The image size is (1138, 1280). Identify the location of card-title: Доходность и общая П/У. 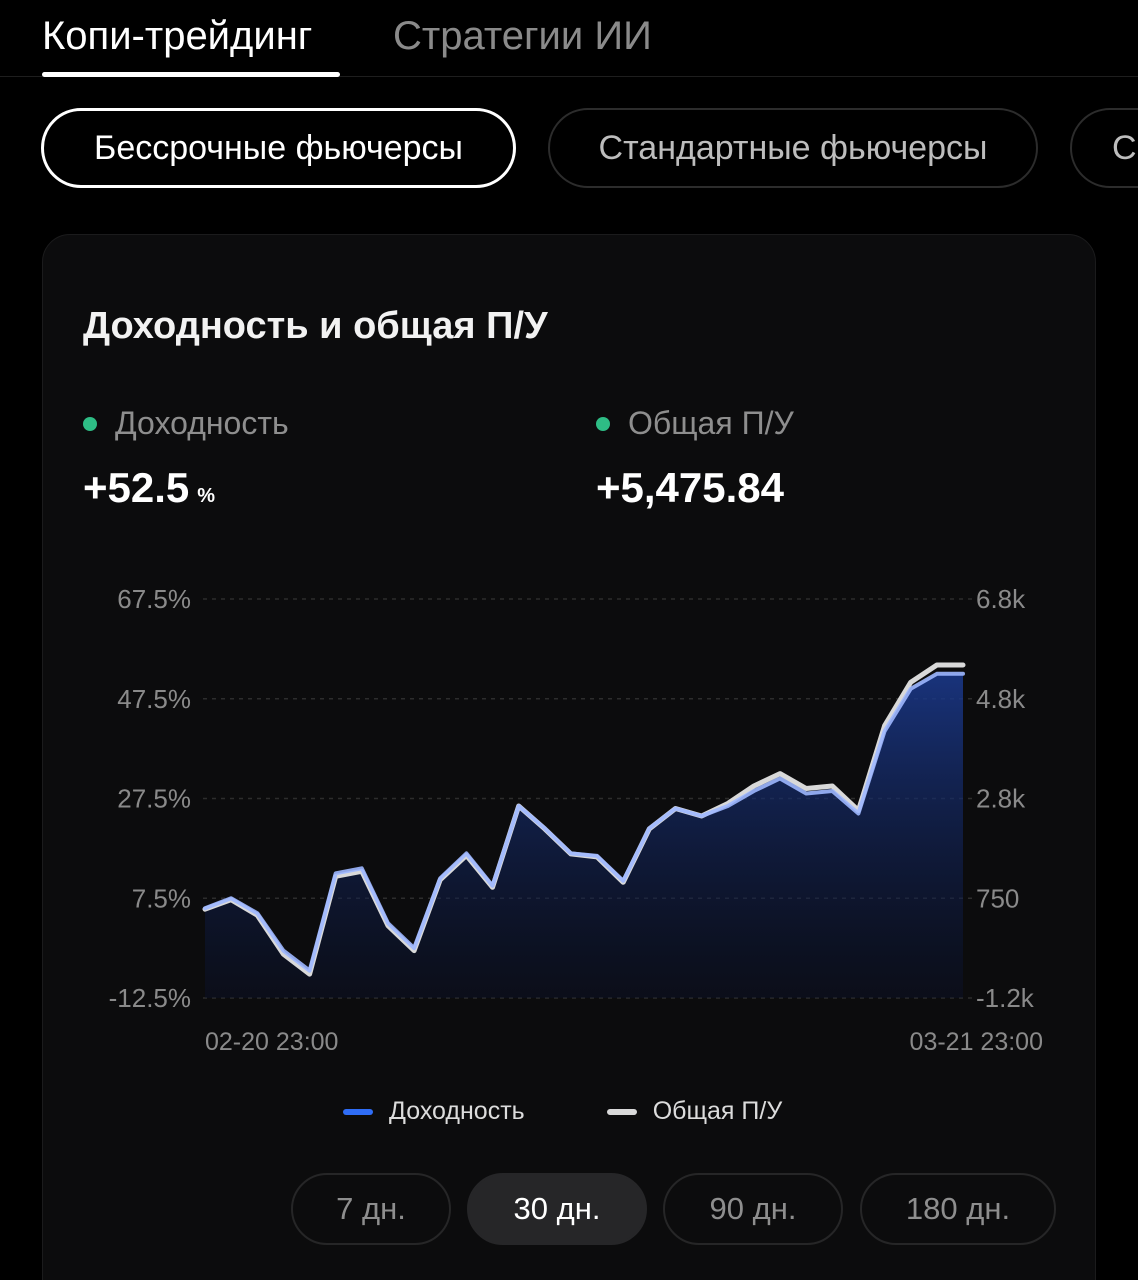
(315, 326).